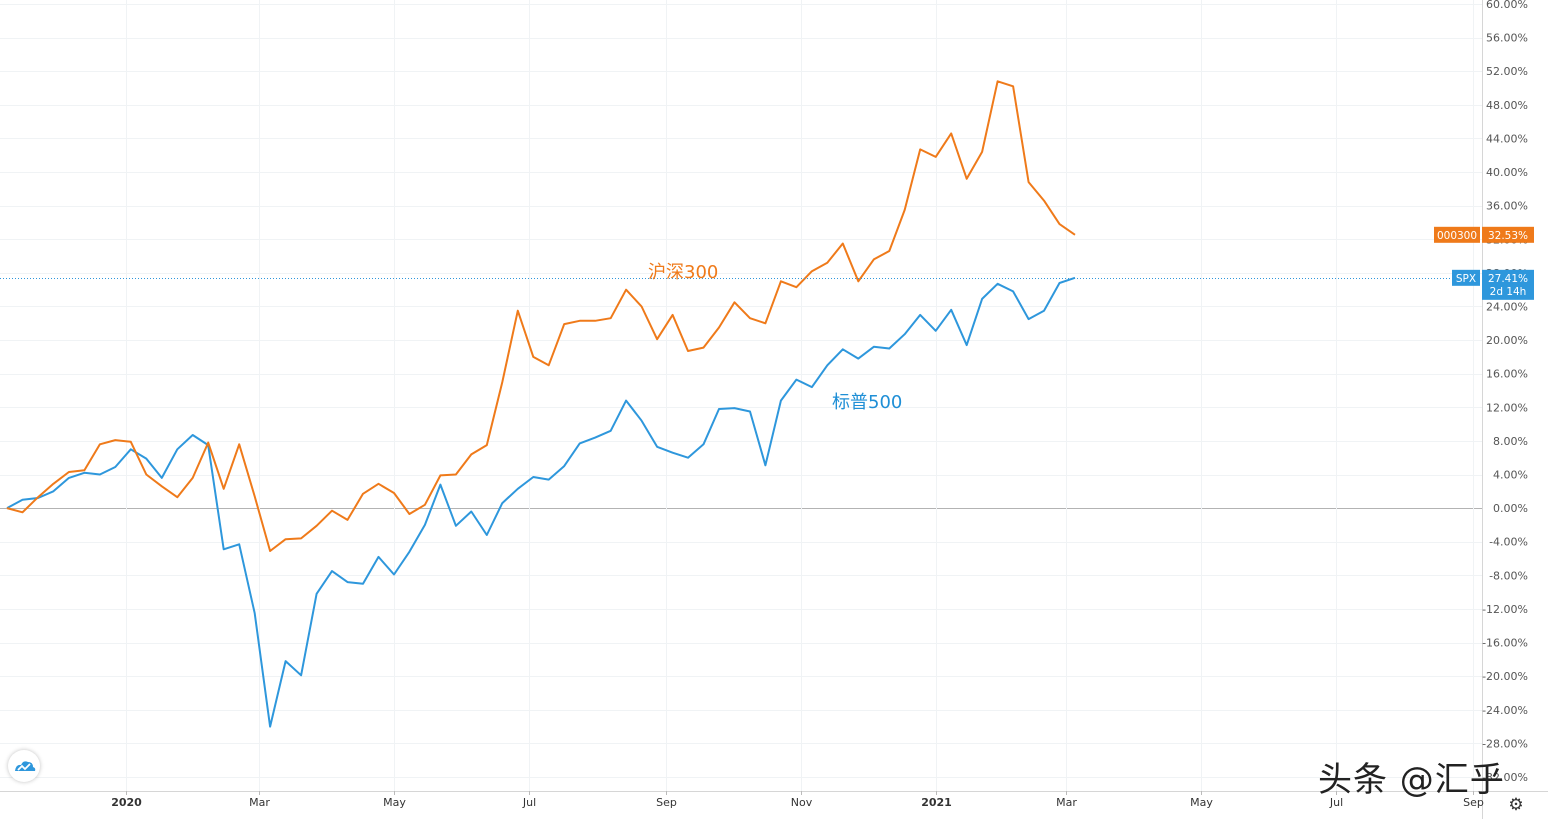  What do you see at coordinates (1508, 575) in the screenshot?
I see `y-tick-label: -8.00%` at bounding box center [1508, 575].